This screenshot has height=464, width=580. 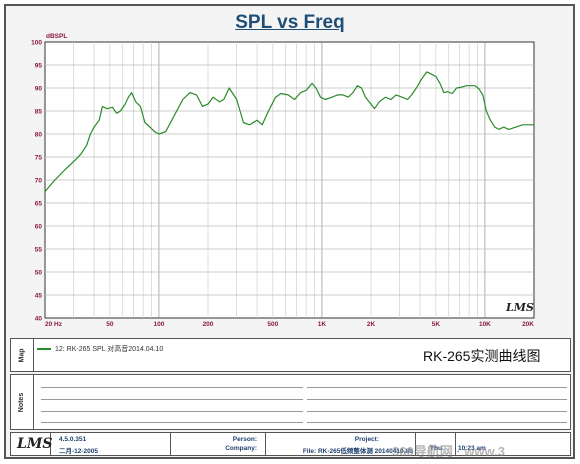 I want to click on footer-person-cell: Person: Company:, so click(x=218, y=444).